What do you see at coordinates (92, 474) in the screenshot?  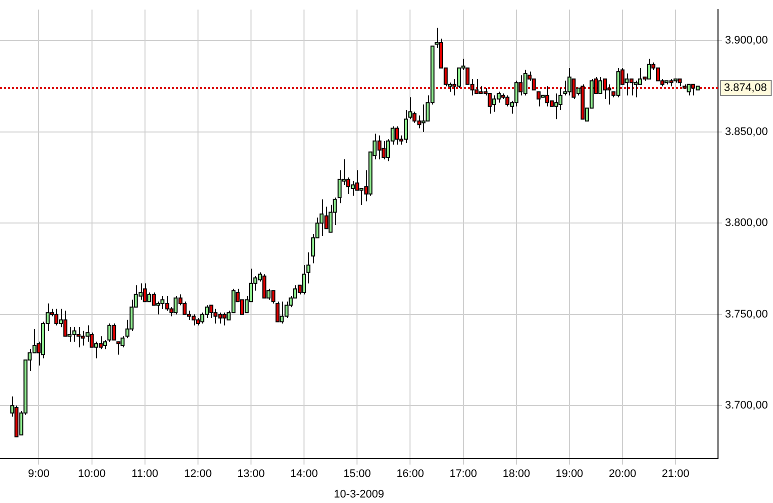 I see `x-tick-label: 10:00` at bounding box center [92, 474].